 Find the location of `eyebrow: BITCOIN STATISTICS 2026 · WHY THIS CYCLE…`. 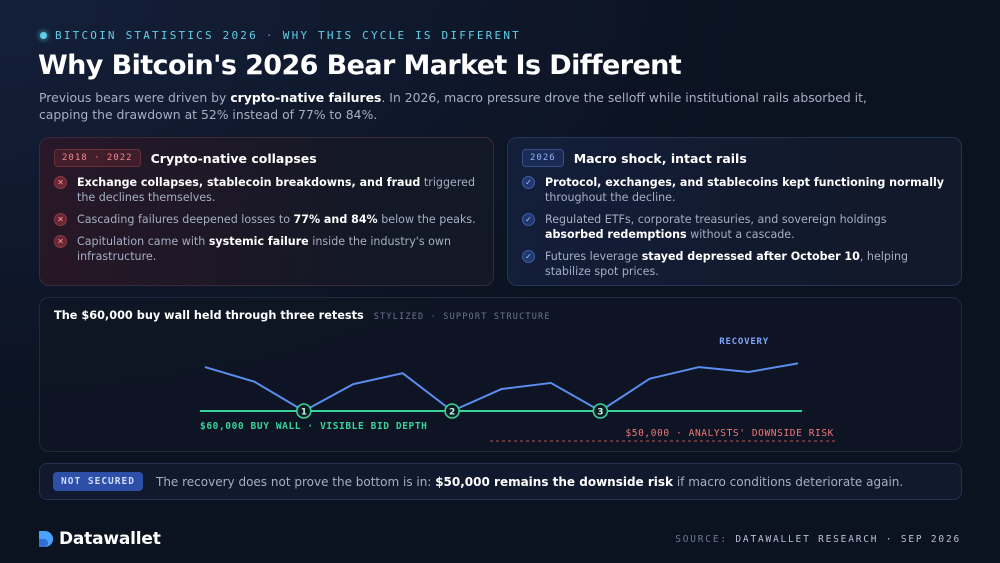

eyebrow: BITCOIN STATISTICS 2026 · WHY THIS CYCLE… is located at coordinates (280, 35).